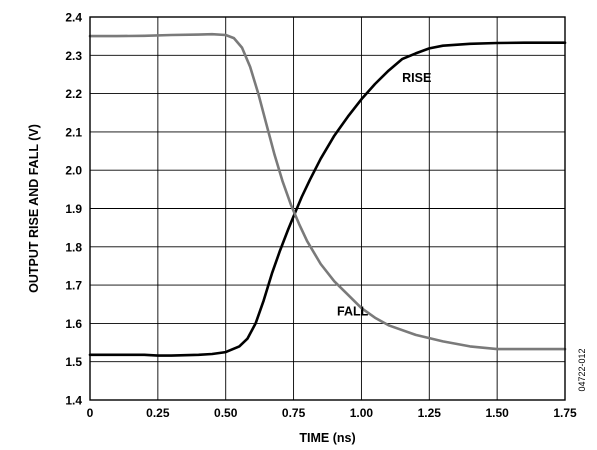 Image resolution: width=597 pixels, height=450 pixels. I want to click on y-tick-labels: 1.4 1.5 1.6 1.7 1.8 1.9 2.0 2.1 2.2 2.3 2.4, so click(73, 209).